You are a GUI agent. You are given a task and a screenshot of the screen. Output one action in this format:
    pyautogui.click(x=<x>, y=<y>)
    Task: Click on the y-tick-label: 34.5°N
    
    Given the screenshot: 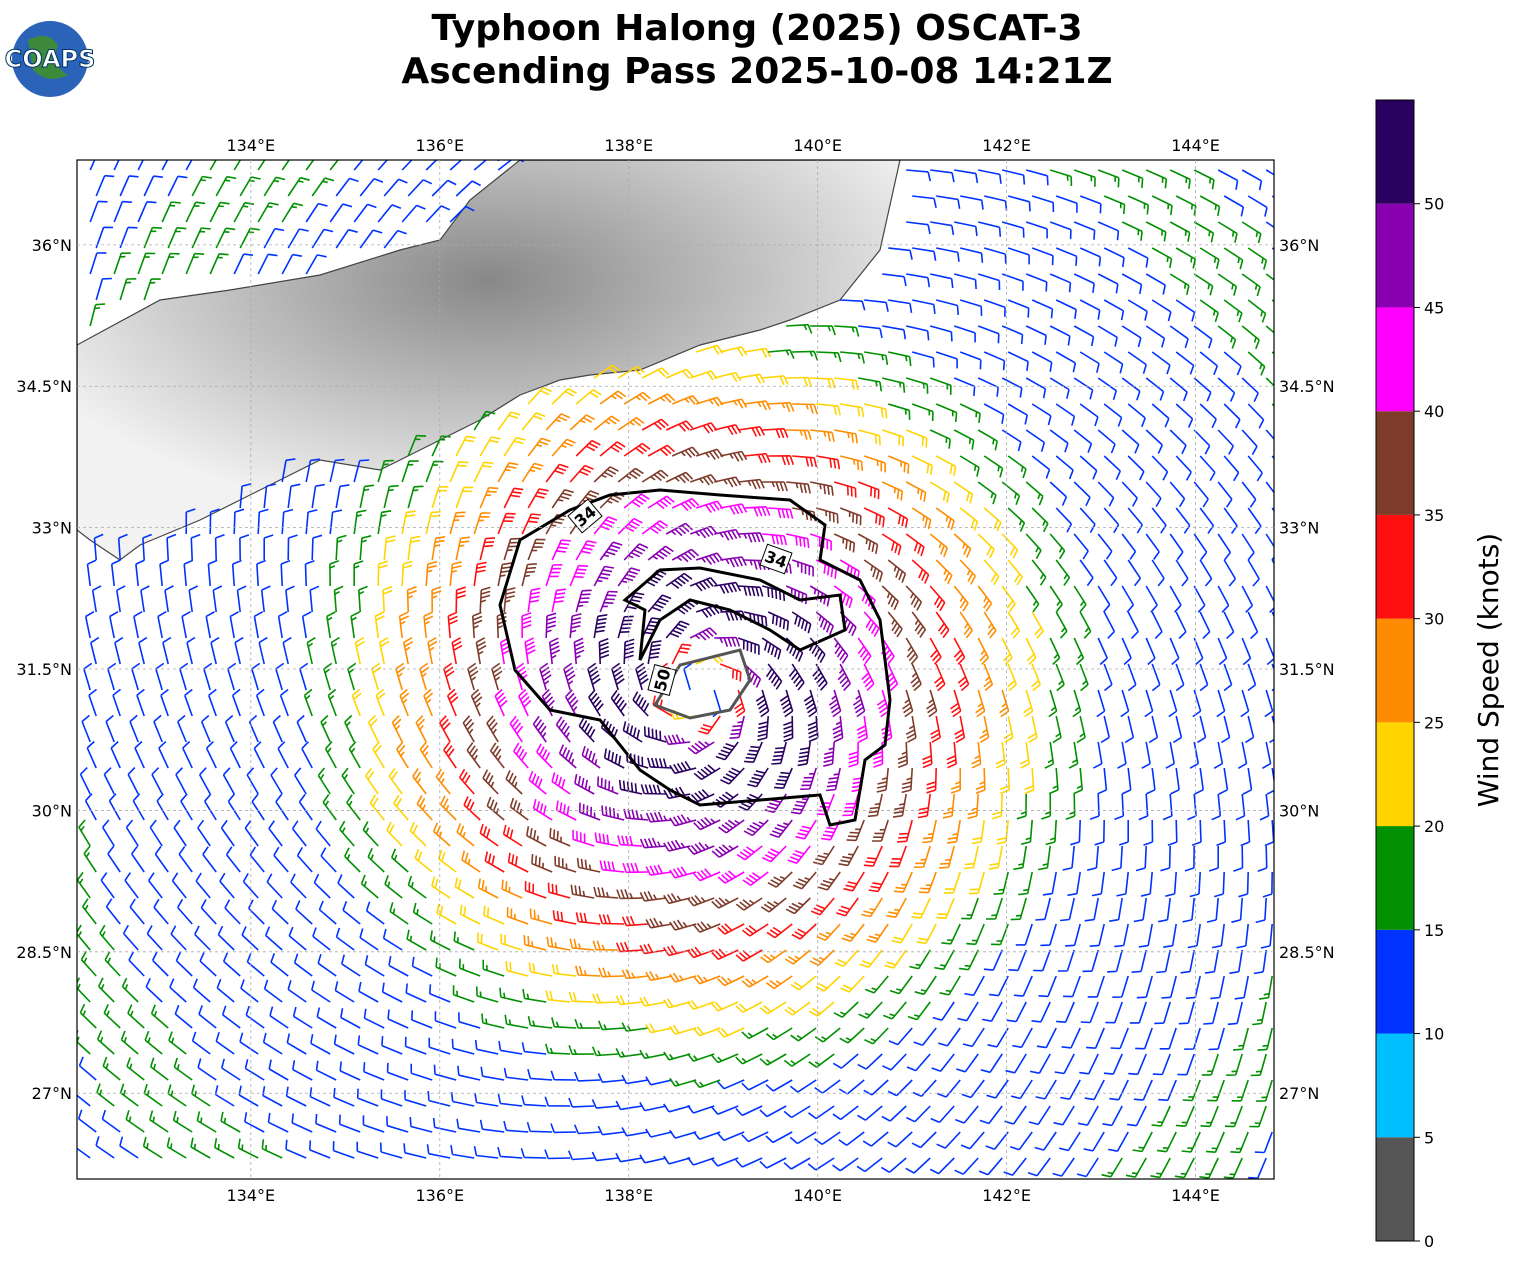 What is the action you would take?
    pyautogui.click(x=44, y=386)
    